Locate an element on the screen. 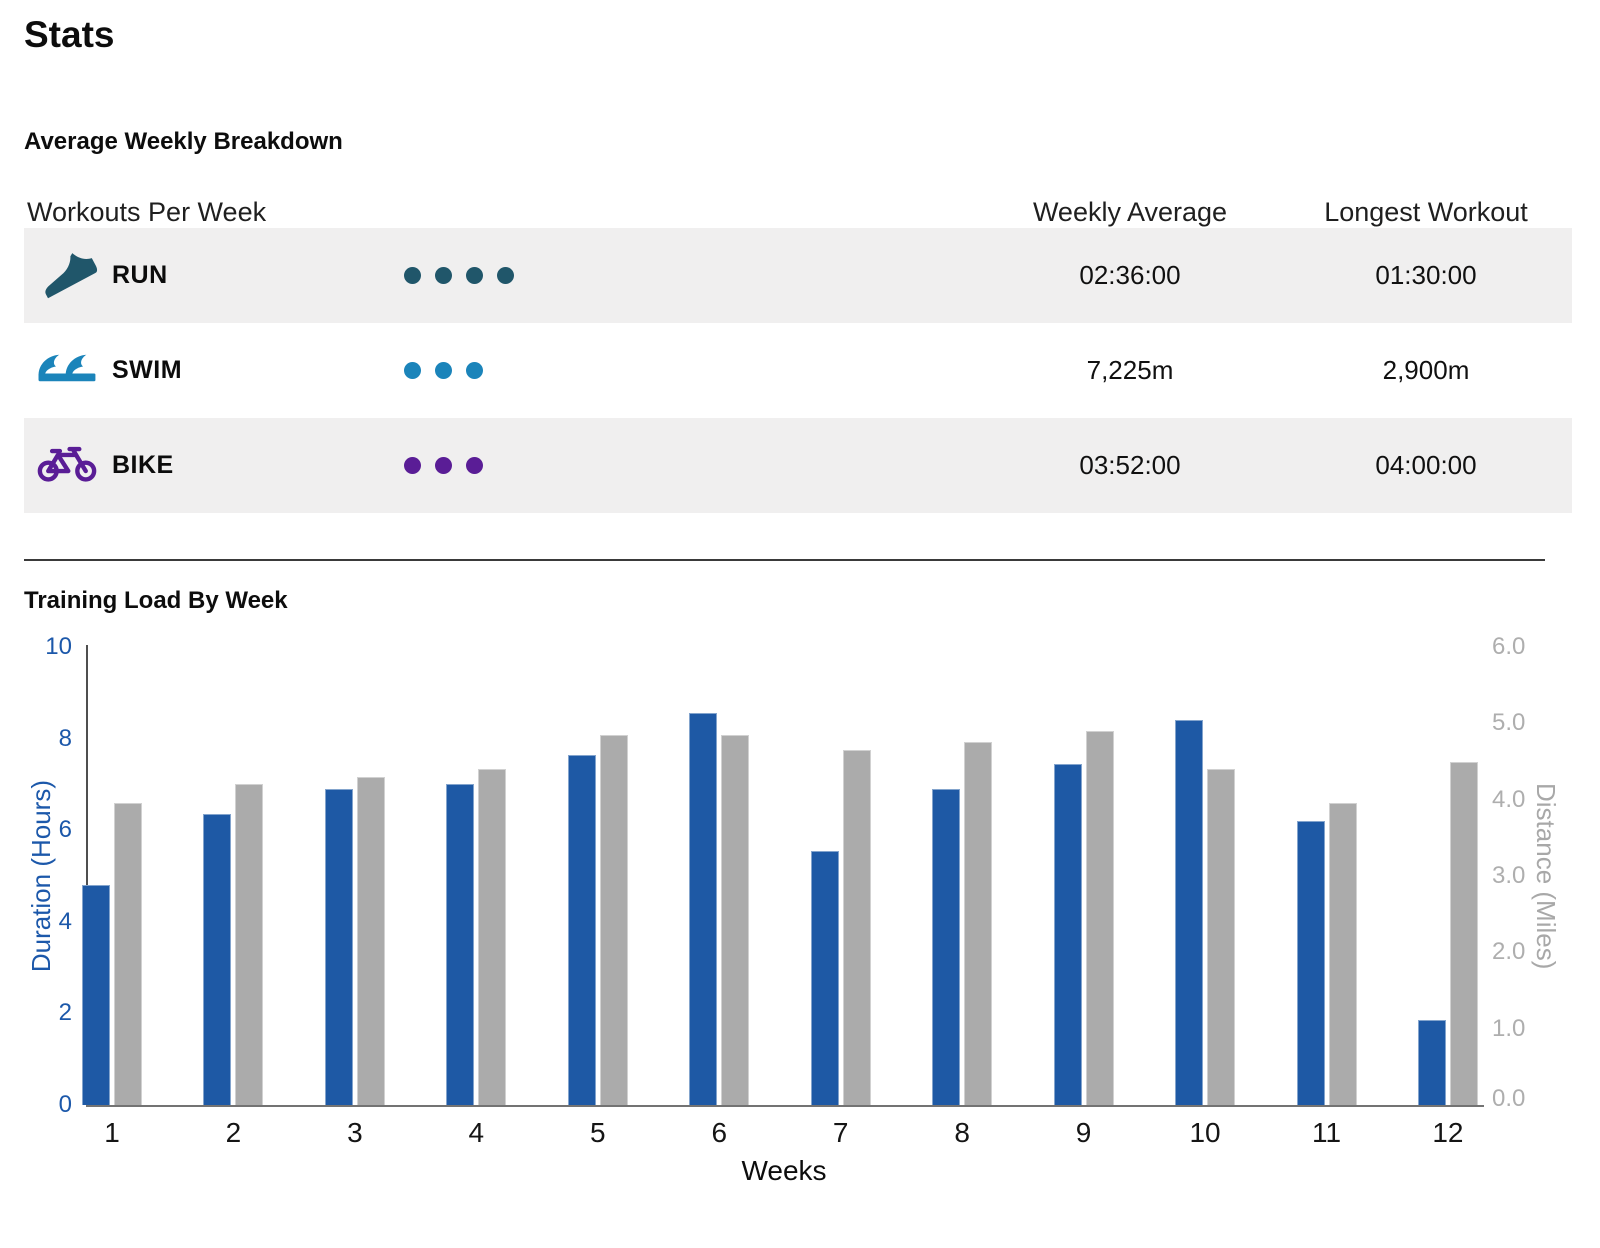 This screenshot has width=1600, height=1248. weekly-average-value: 7,225m is located at coordinates (1130, 370).